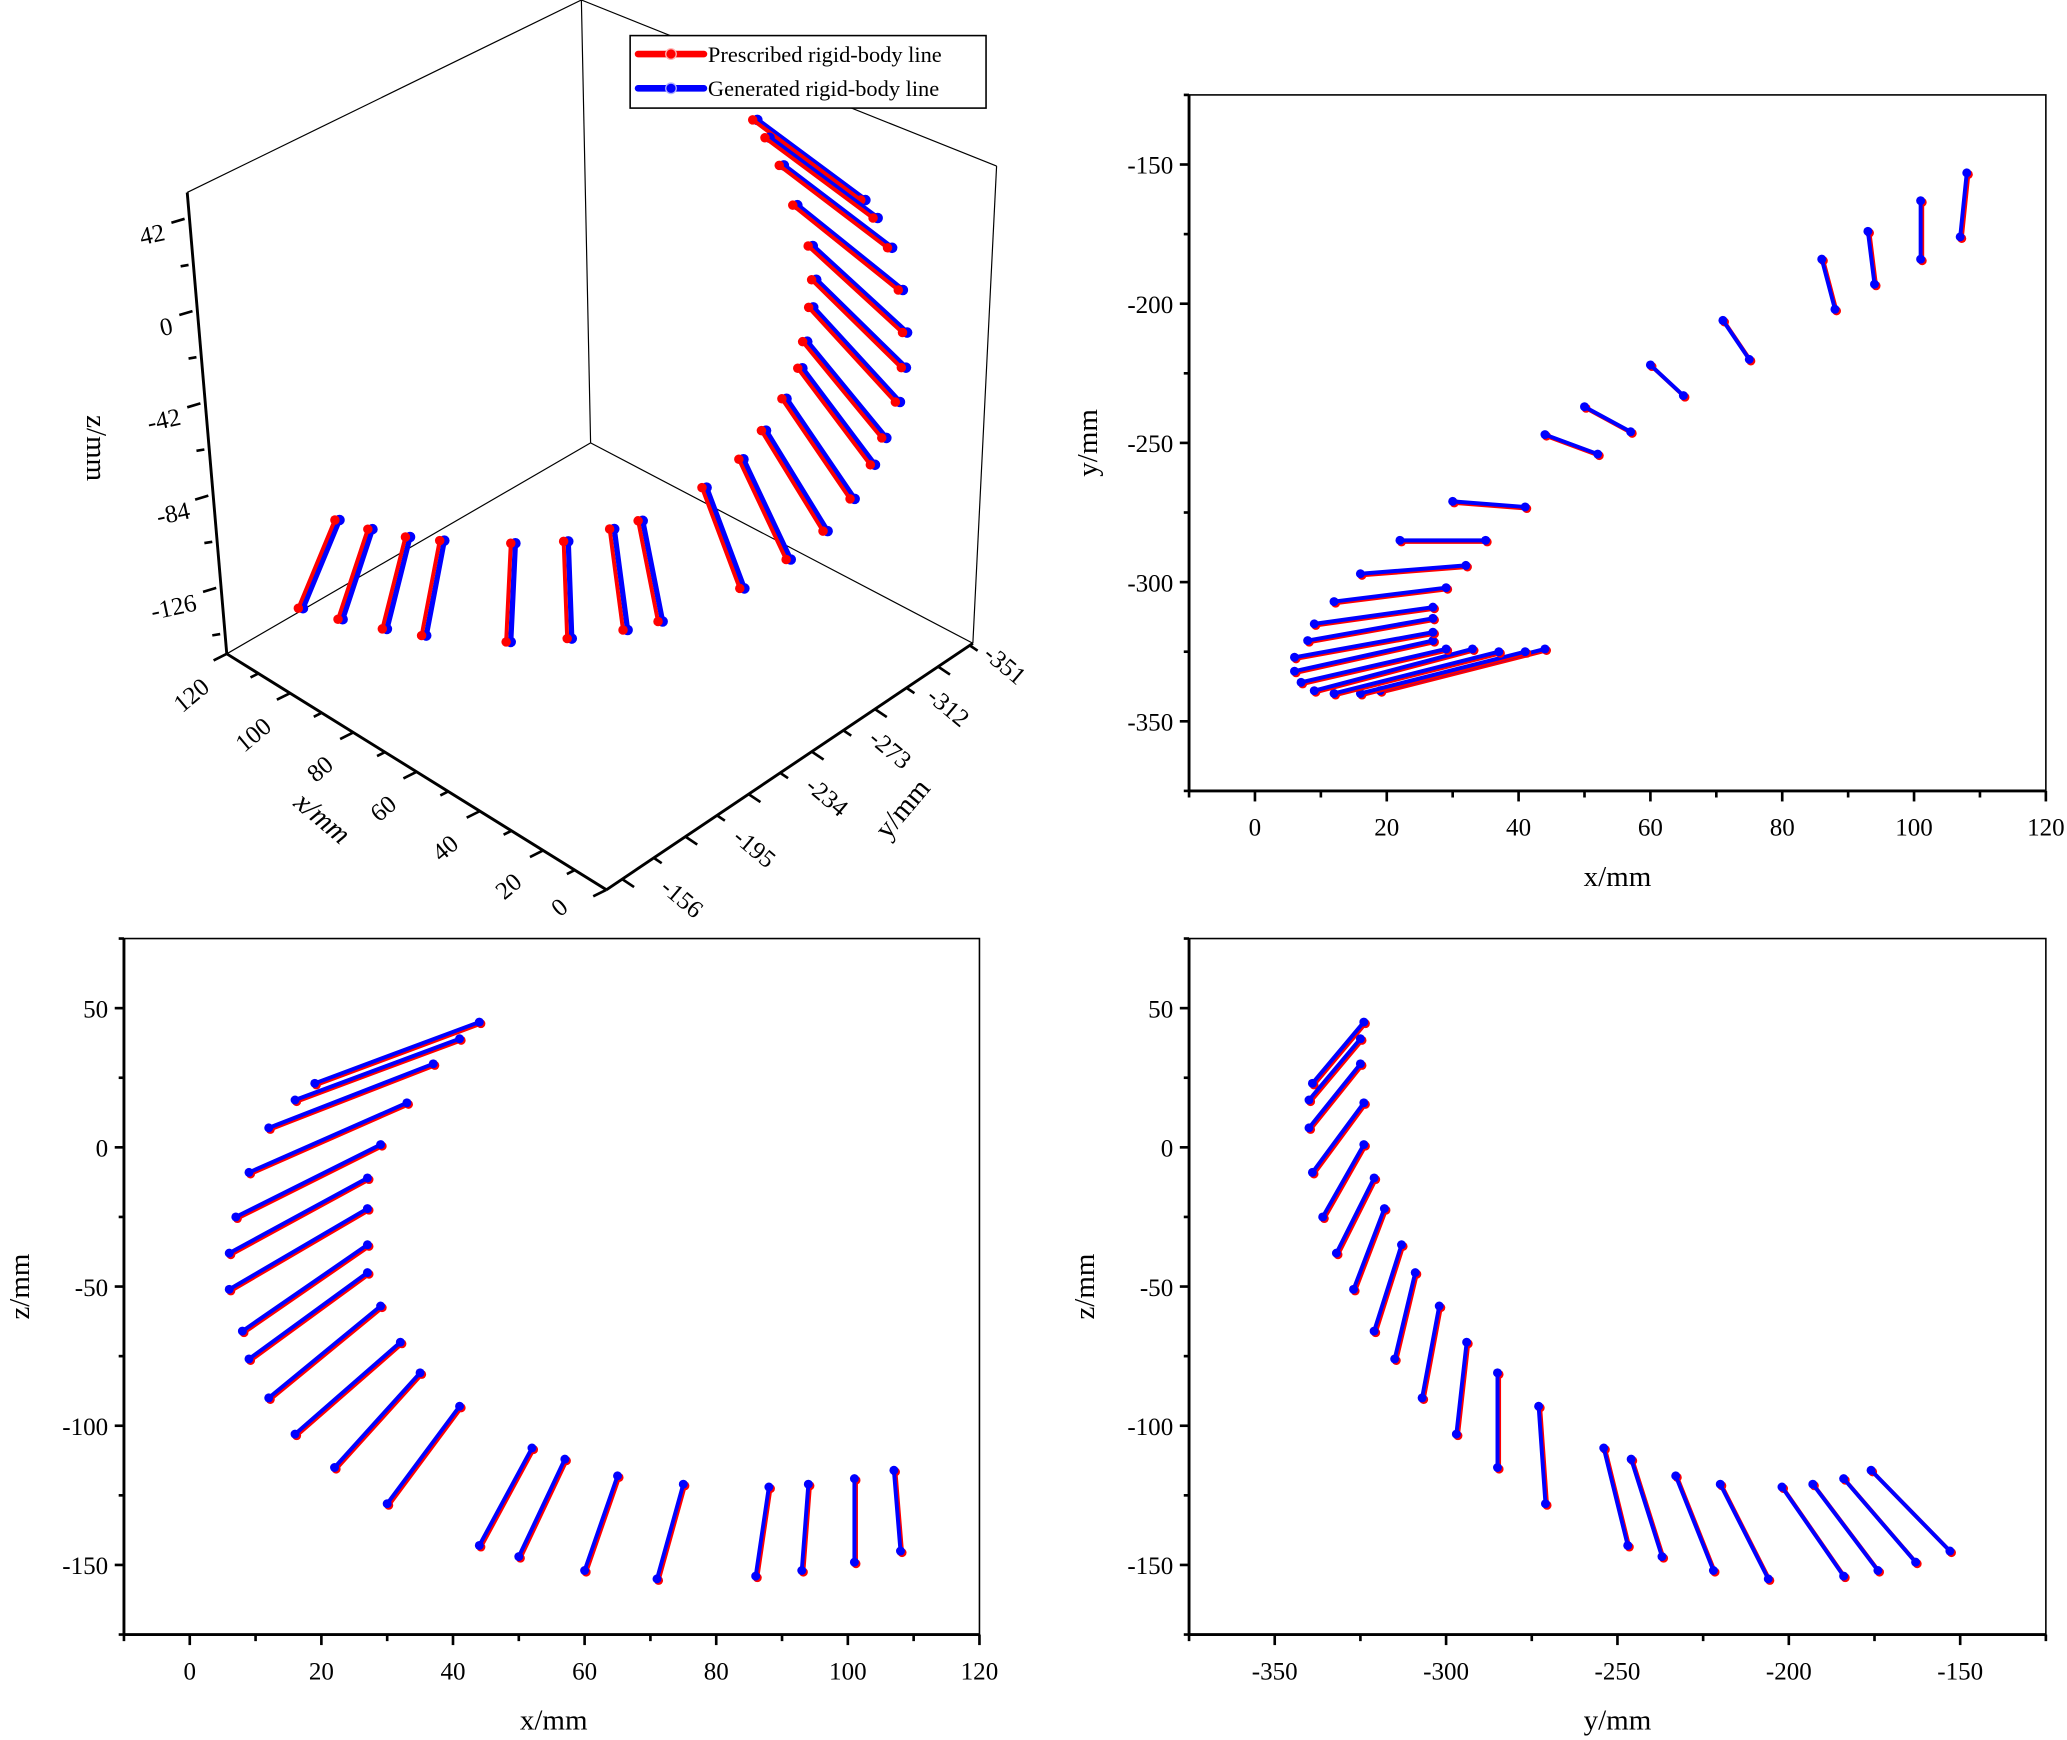  I want to click on y-tick-labels: -350 -300 -250 -200 -150, so click(1617, 1671).